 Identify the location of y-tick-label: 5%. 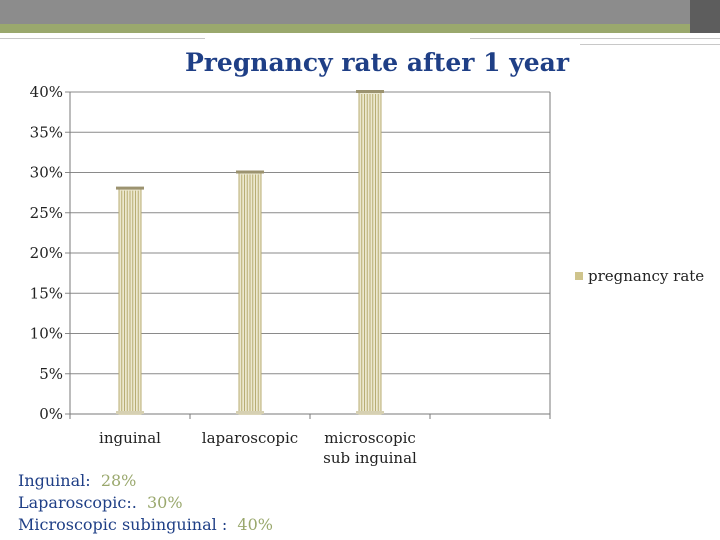
(51, 374).